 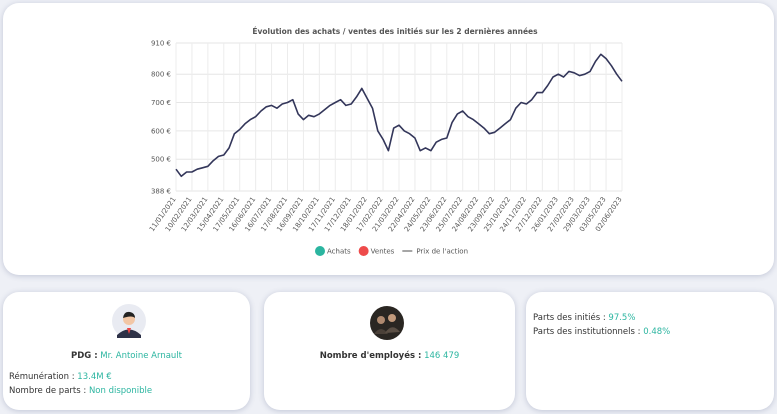 I want to click on institutions-line: Parts des institutionnels : 0.48%, so click(x=601, y=332).